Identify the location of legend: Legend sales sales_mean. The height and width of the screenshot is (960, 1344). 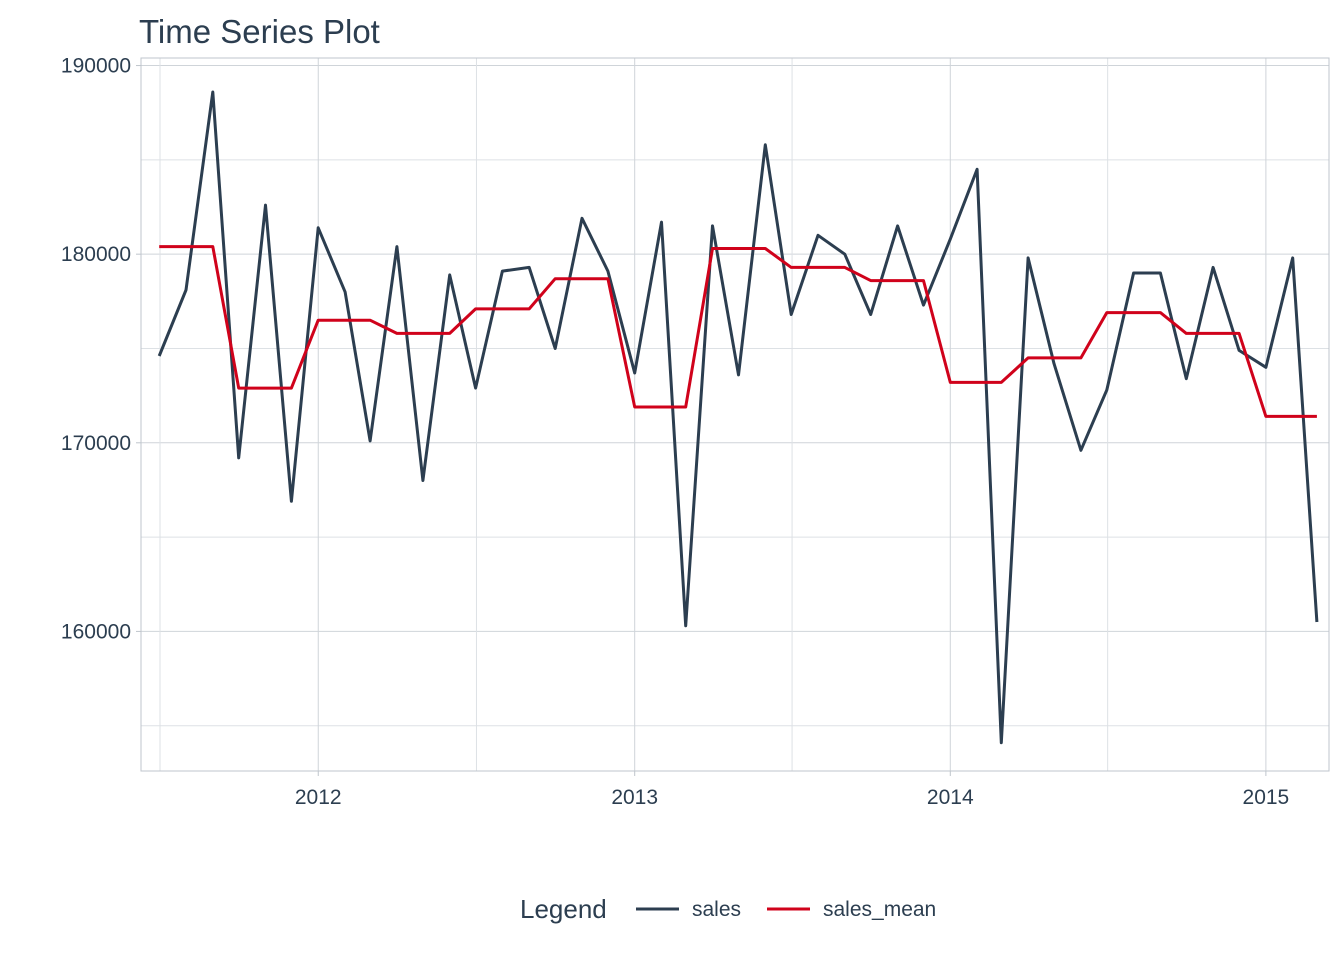
(728, 909).